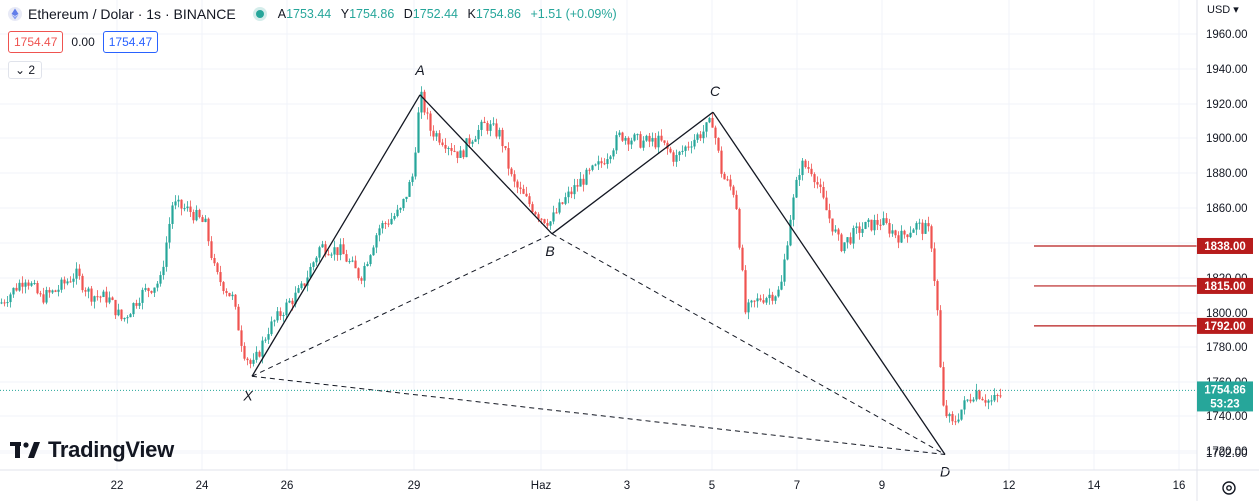 The width and height of the screenshot is (1259, 501). I want to click on buy-button: 1754.47, so click(130, 42).